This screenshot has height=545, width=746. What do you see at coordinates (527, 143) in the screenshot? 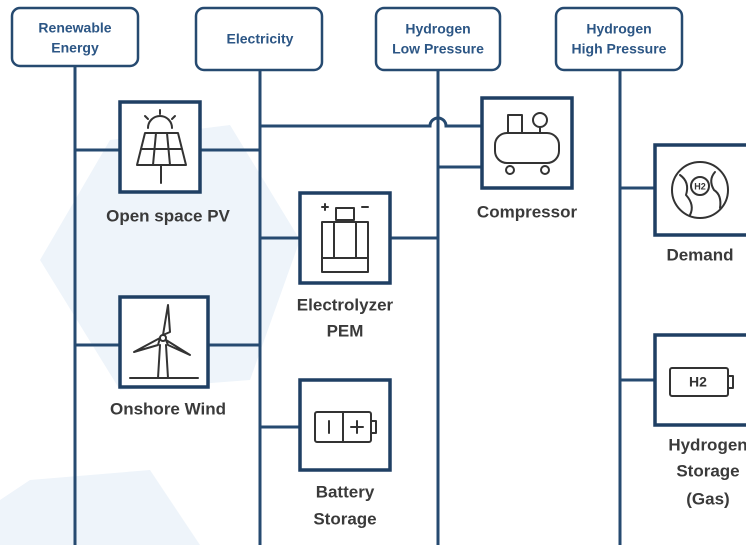
I see `compressor-icon` at bounding box center [527, 143].